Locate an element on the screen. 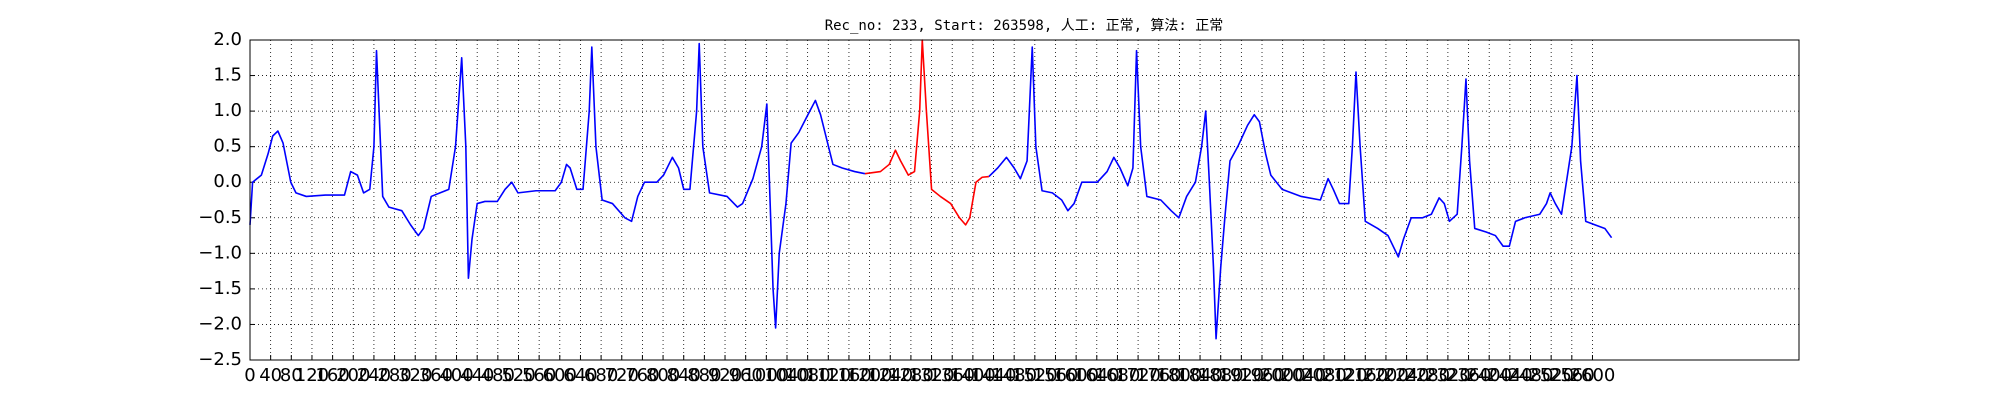  x-tick-label: 2080 is located at coordinates (1324, 375).